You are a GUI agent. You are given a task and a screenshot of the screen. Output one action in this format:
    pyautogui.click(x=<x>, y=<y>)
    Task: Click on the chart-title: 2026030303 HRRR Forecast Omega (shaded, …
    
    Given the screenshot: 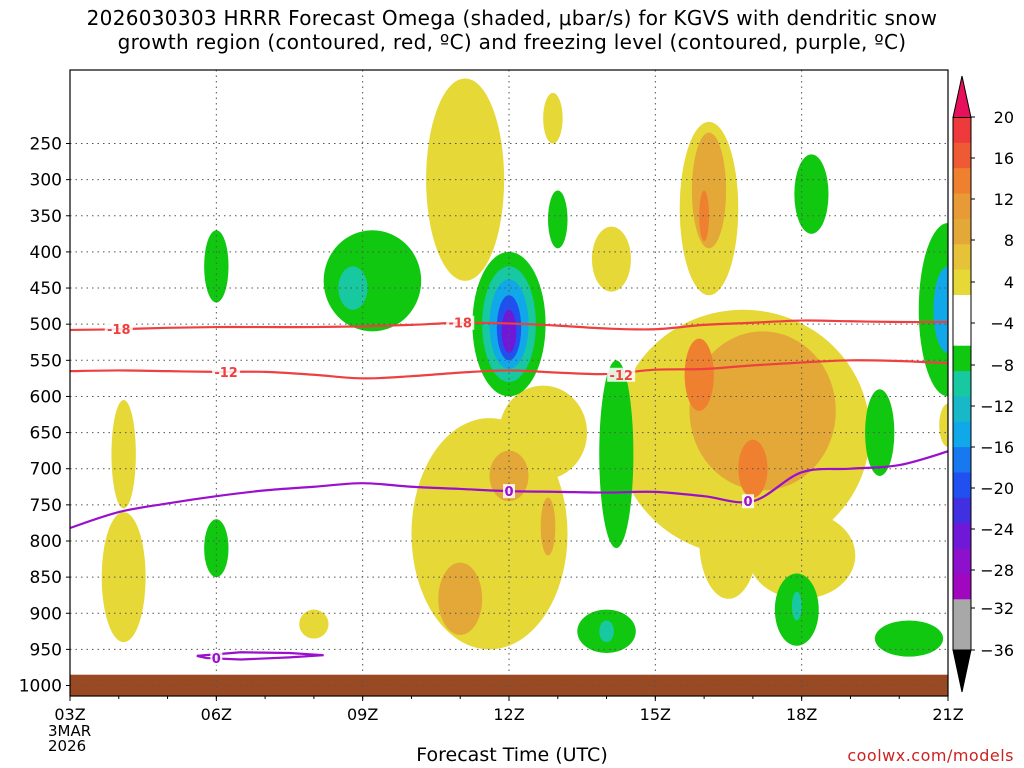 What is the action you would take?
    pyautogui.click(x=512, y=30)
    